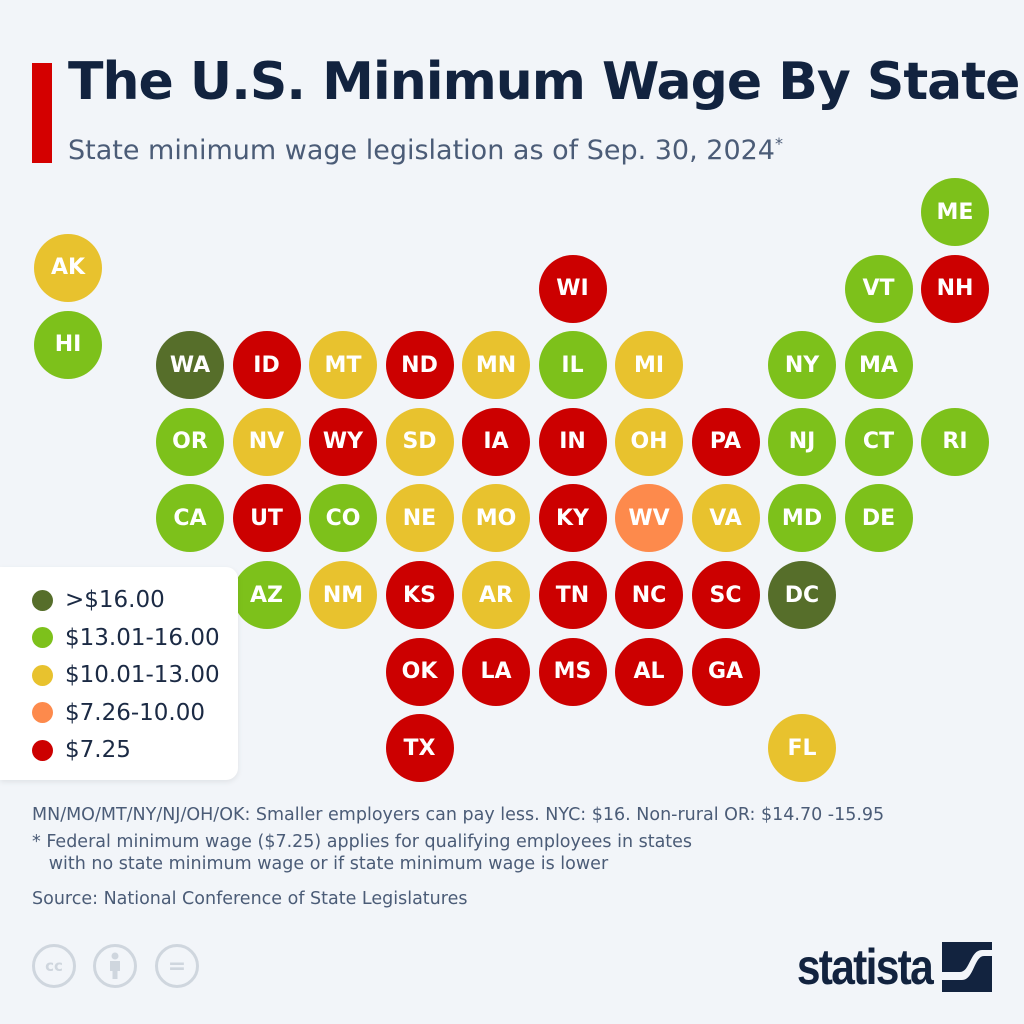 The image size is (1024, 1024). I want to click on statista-logo: statista, so click(882, 967).